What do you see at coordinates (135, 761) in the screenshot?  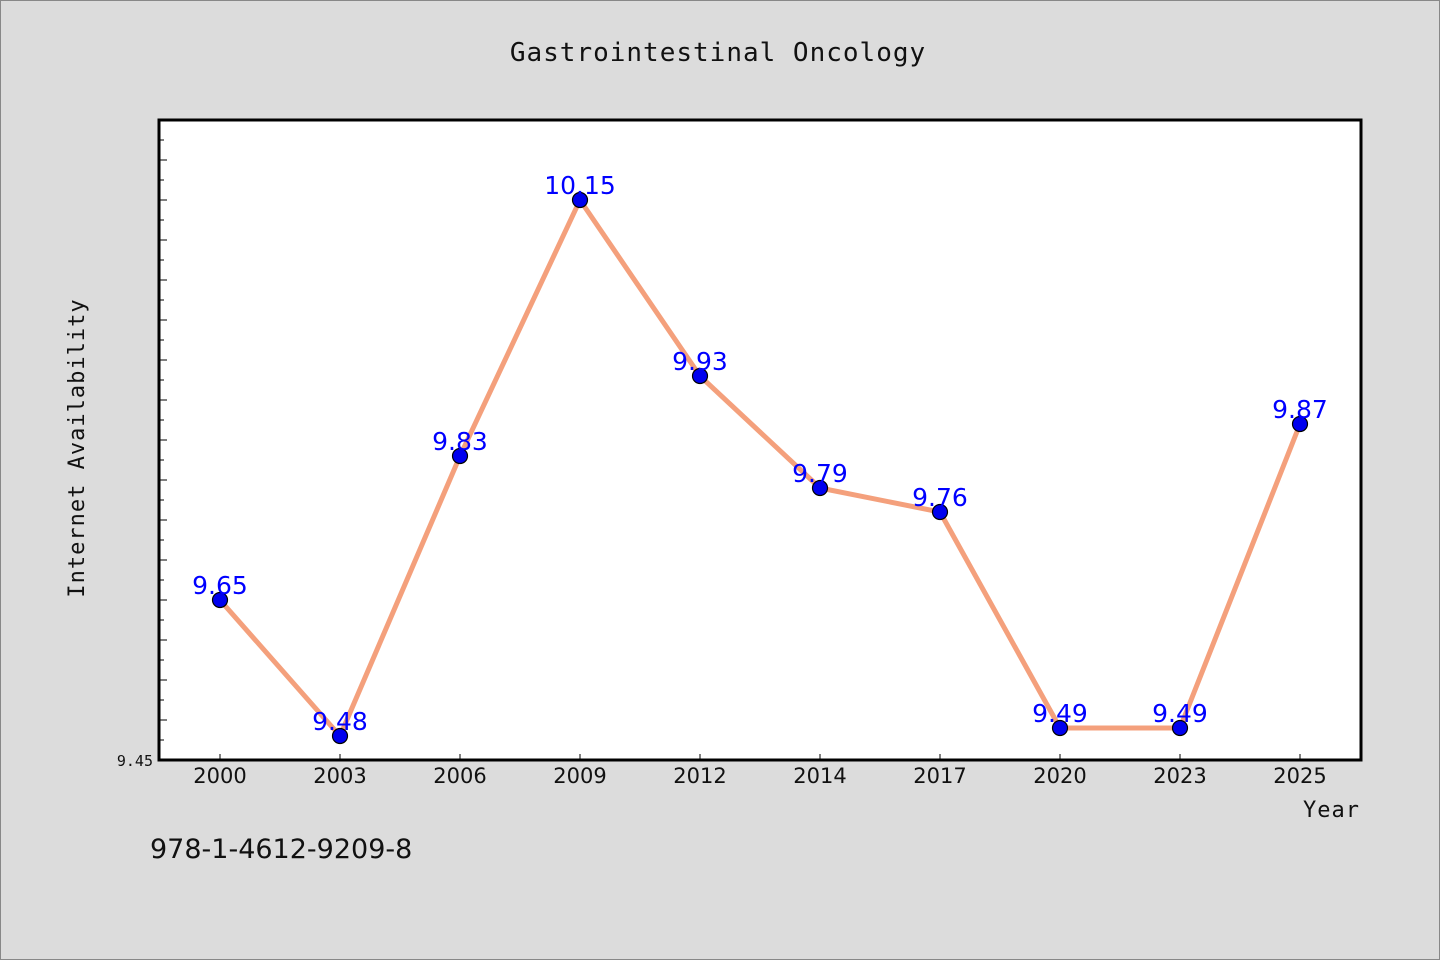 I see `y-tick-label: 9.45` at bounding box center [135, 761].